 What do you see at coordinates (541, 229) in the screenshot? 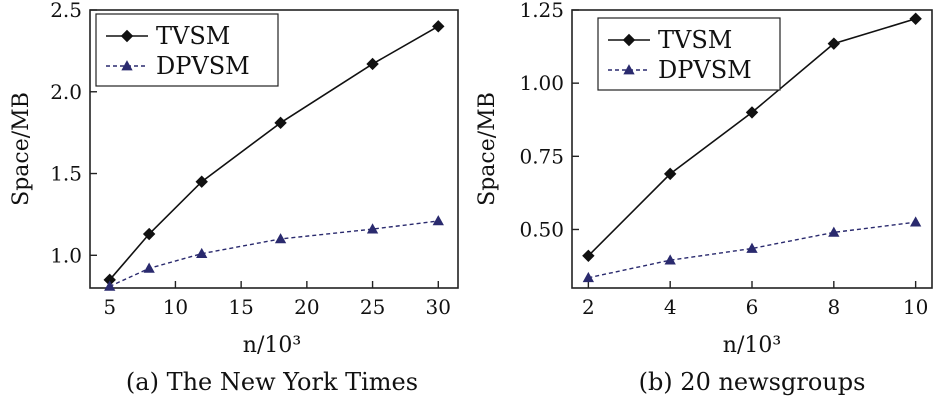
I see `y-tick-label: 0.50` at bounding box center [541, 229].